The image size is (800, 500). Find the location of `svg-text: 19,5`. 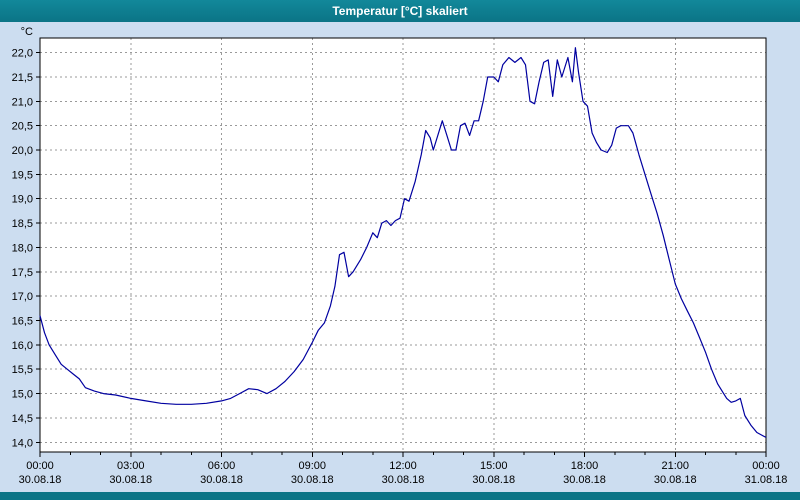

svg-text: 19,5 is located at coordinates (22, 175).